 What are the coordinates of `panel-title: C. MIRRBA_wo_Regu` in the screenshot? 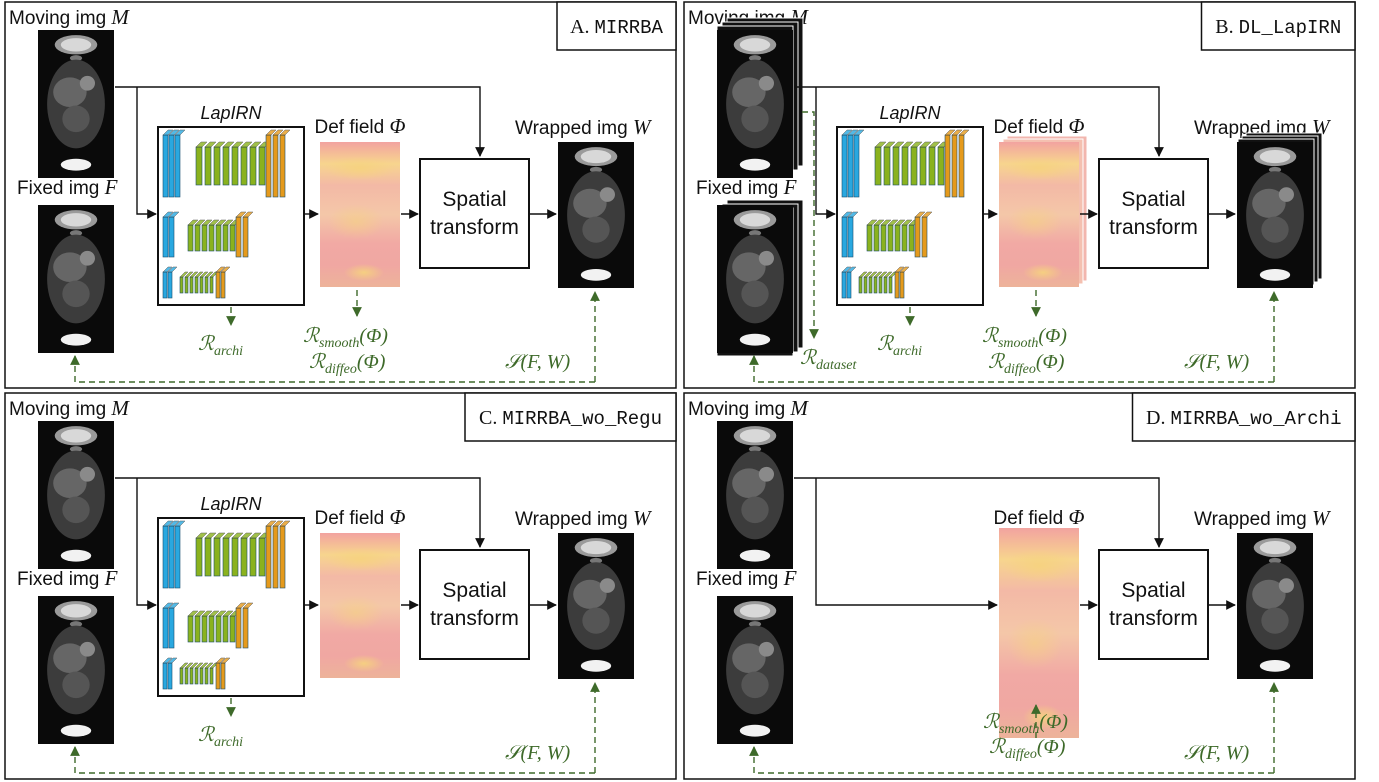 It's located at (570, 417).